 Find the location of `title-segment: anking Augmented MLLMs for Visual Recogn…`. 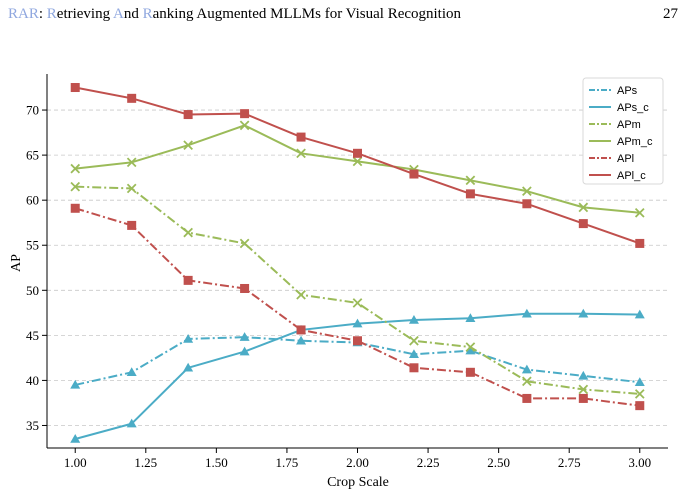

title-segment: anking Augmented MLLMs for Visual Recogn… is located at coordinates (307, 14).